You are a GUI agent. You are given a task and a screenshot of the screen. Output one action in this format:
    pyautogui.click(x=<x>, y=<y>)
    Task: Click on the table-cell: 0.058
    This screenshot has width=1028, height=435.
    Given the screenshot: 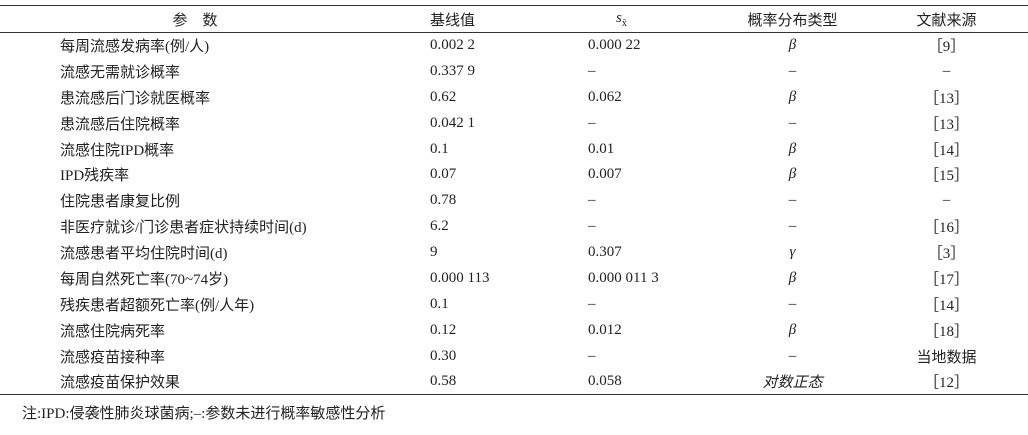 What is the action you would take?
    pyautogui.click(x=605, y=381)
    